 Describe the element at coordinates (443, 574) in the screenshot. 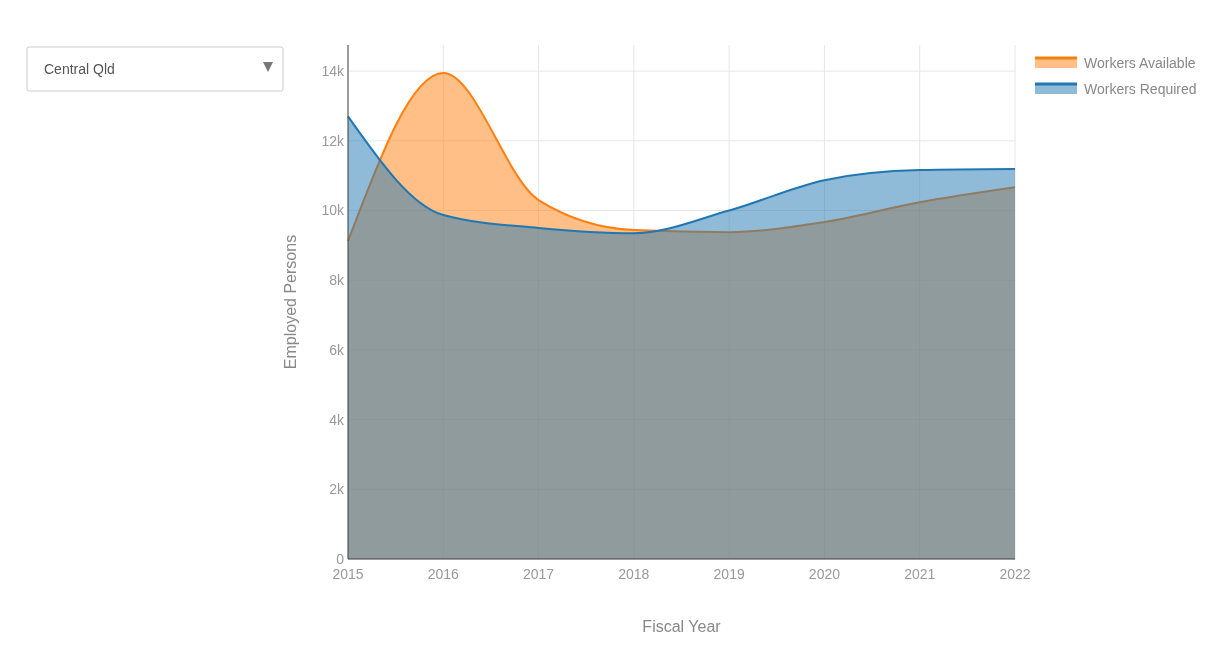

I see `x-tick-label: 2016` at that location.